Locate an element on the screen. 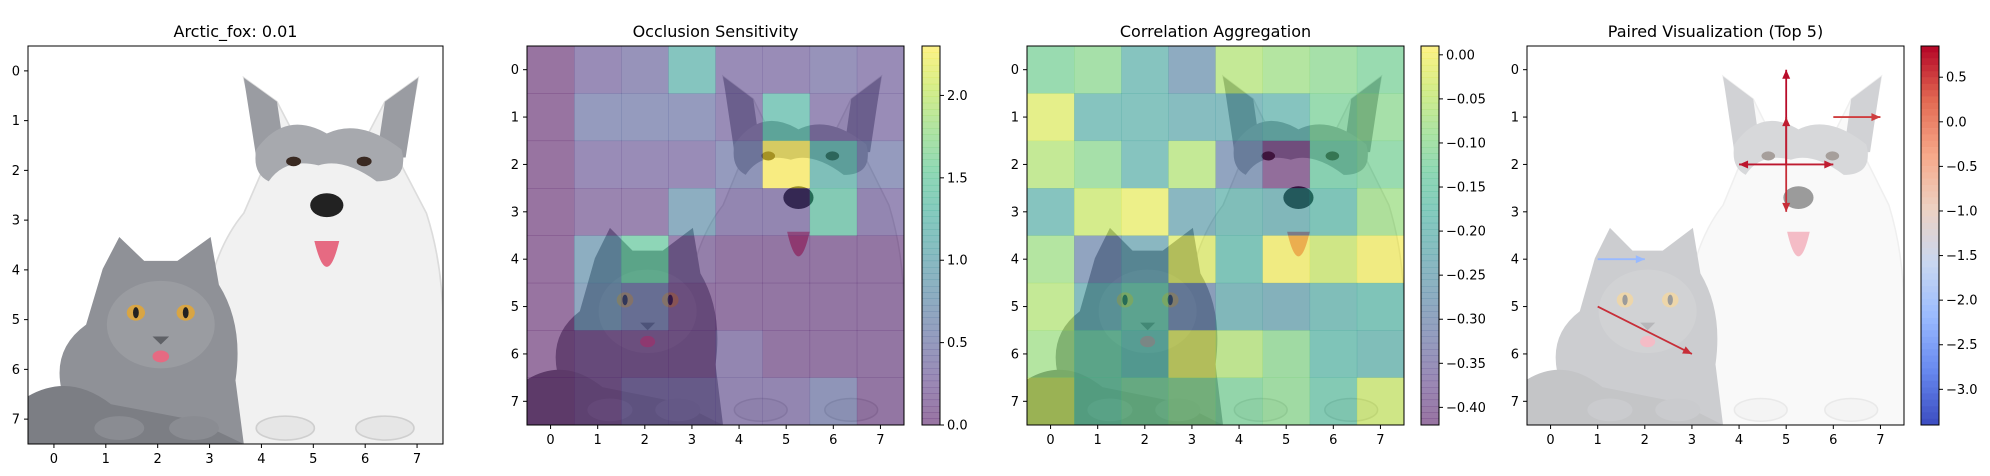 This screenshot has height=476, width=1990. colorbar-tick-label: −0.40 is located at coordinates (1466, 408).